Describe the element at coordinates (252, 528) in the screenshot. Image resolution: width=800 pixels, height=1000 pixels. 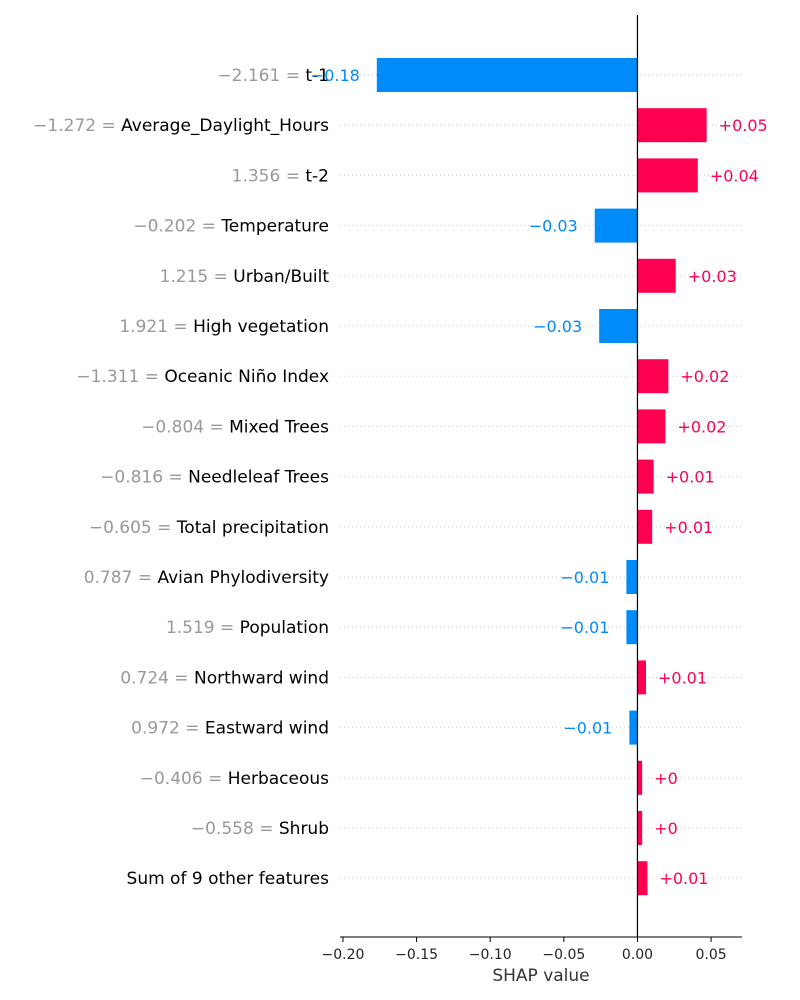
I see `feature-name: Total precipitation` at that location.